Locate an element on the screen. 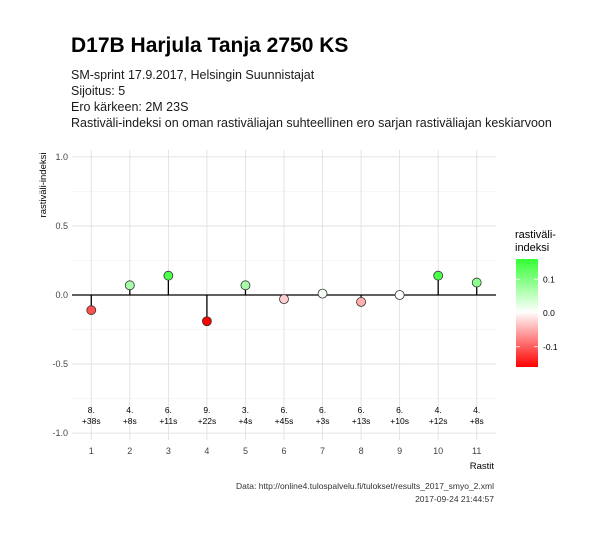 This screenshot has height=540, width=607. time-diff-label: +11s is located at coordinates (168, 421).